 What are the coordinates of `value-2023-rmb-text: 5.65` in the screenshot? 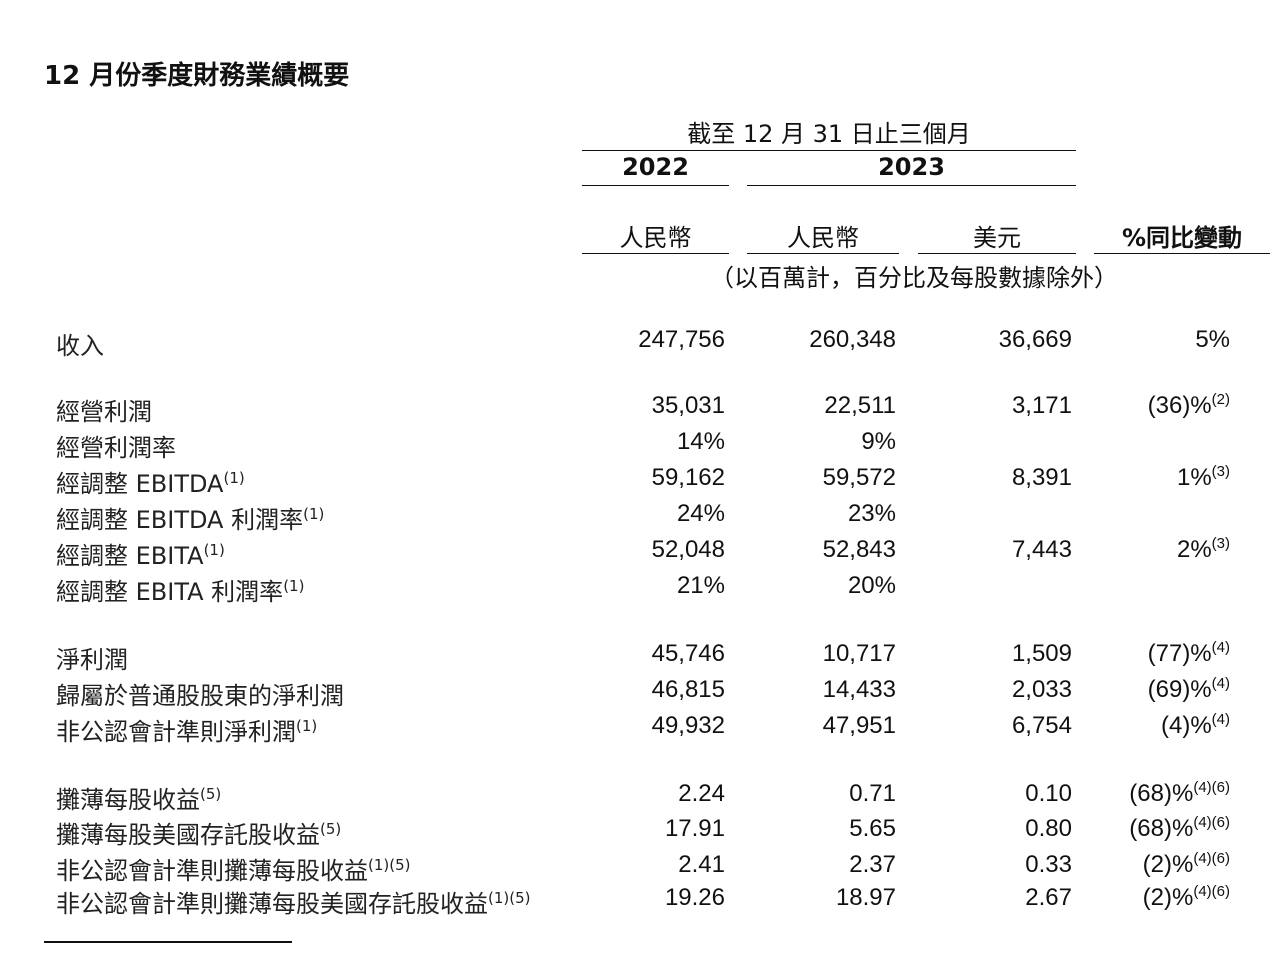 It's located at (872, 828).